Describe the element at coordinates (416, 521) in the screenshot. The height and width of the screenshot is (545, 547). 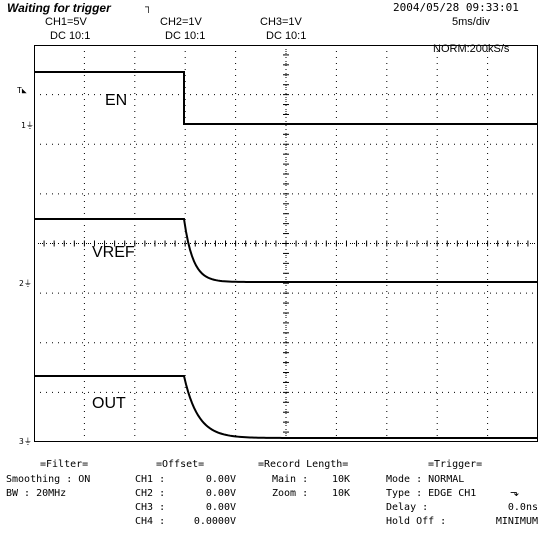
I see `trigger-holdoff-name: Hold Off :` at that location.